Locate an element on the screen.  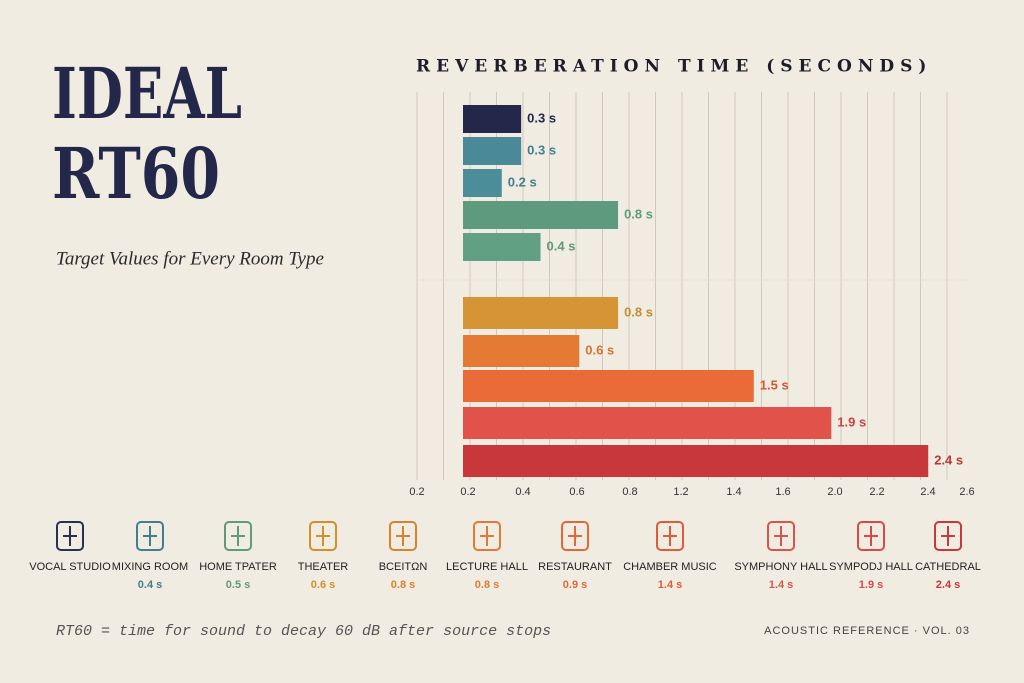
title-line: IDEAL is located at coordinates (147, 93).